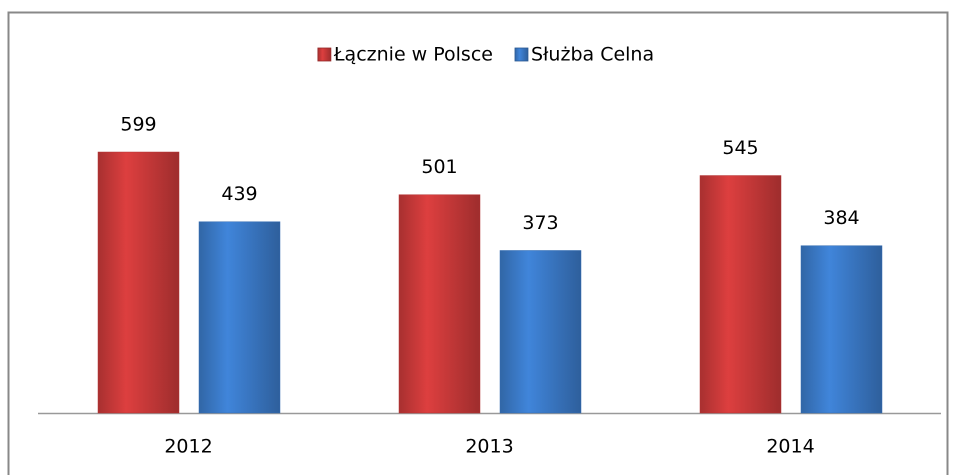 The image size is (955, 475). Describe the element at coordinates (188, 447) in the screenshot. I see `x-tick-label: 2012` at that location.